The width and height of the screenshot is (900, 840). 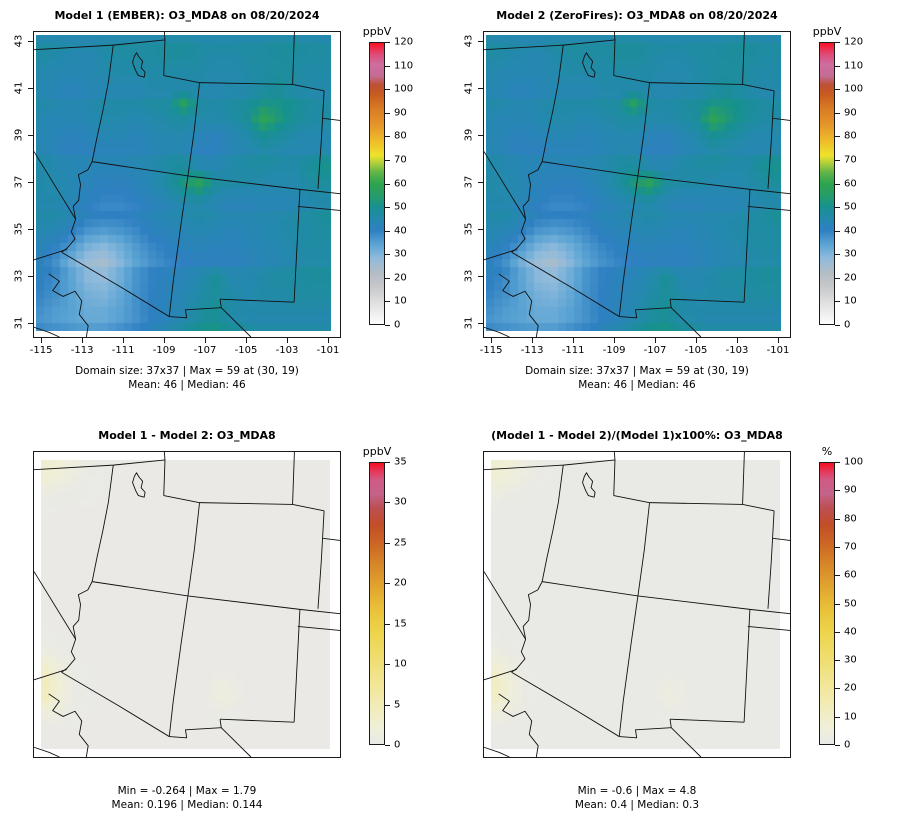 I want to click on colorbar-tick-label: 120, so click(x=404, y=42).